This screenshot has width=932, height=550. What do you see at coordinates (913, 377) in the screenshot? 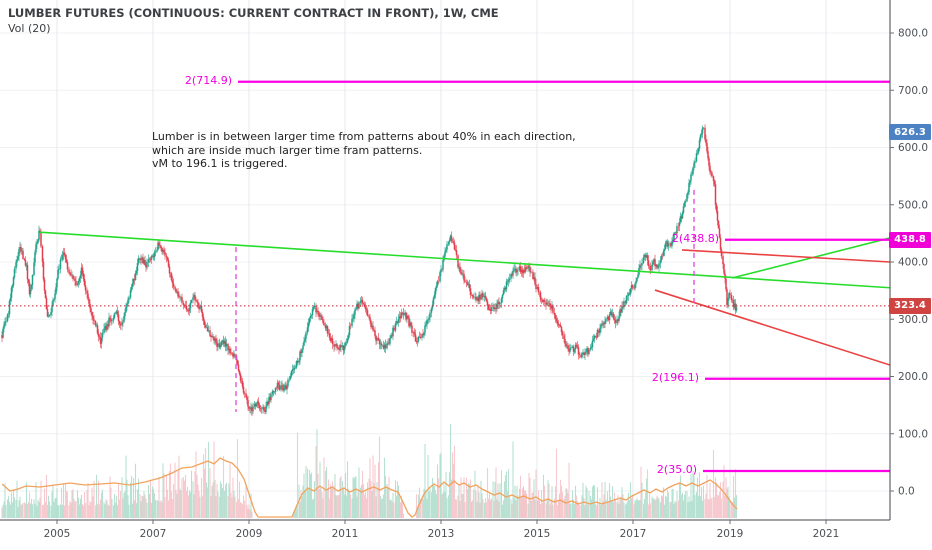
I see `y-axis-label: 200.0` at bounding box center [913, 377].